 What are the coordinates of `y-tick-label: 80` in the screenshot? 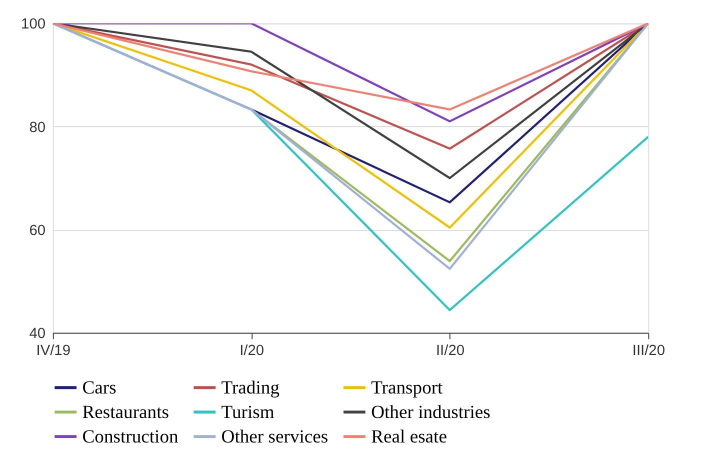 It's located at (37, 128).